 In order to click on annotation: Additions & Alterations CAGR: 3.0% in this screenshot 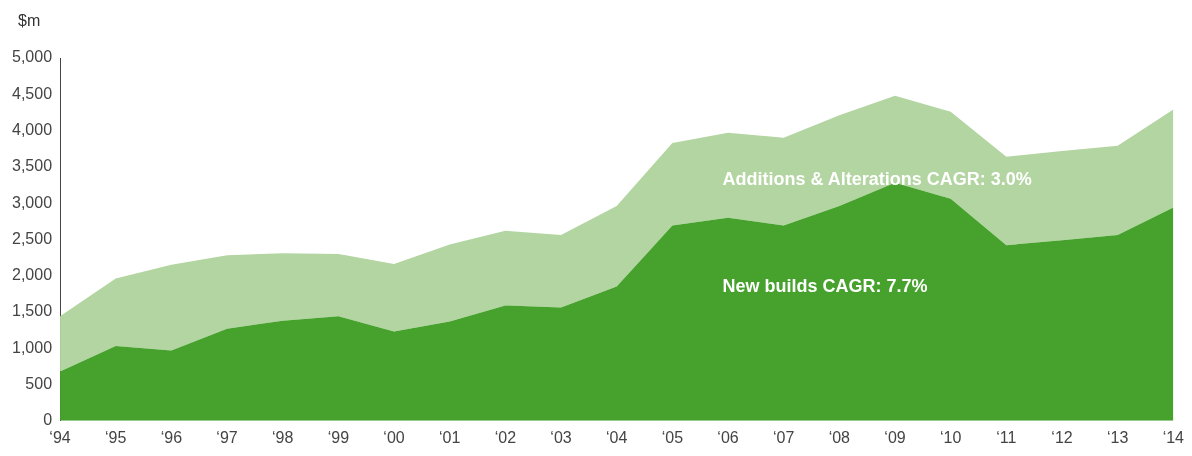, I will do `click(877, 178)`.